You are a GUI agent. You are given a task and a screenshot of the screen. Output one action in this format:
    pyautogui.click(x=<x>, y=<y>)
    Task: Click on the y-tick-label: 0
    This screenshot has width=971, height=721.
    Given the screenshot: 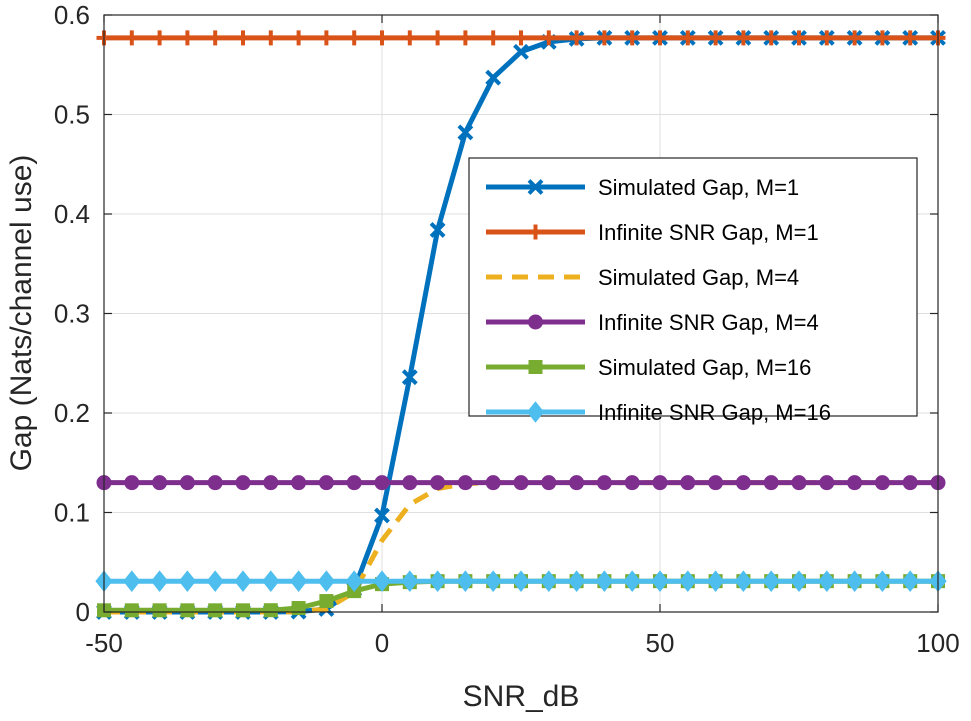 What is the action you would take?
    pyautogui.click(x=83, y=612)
    